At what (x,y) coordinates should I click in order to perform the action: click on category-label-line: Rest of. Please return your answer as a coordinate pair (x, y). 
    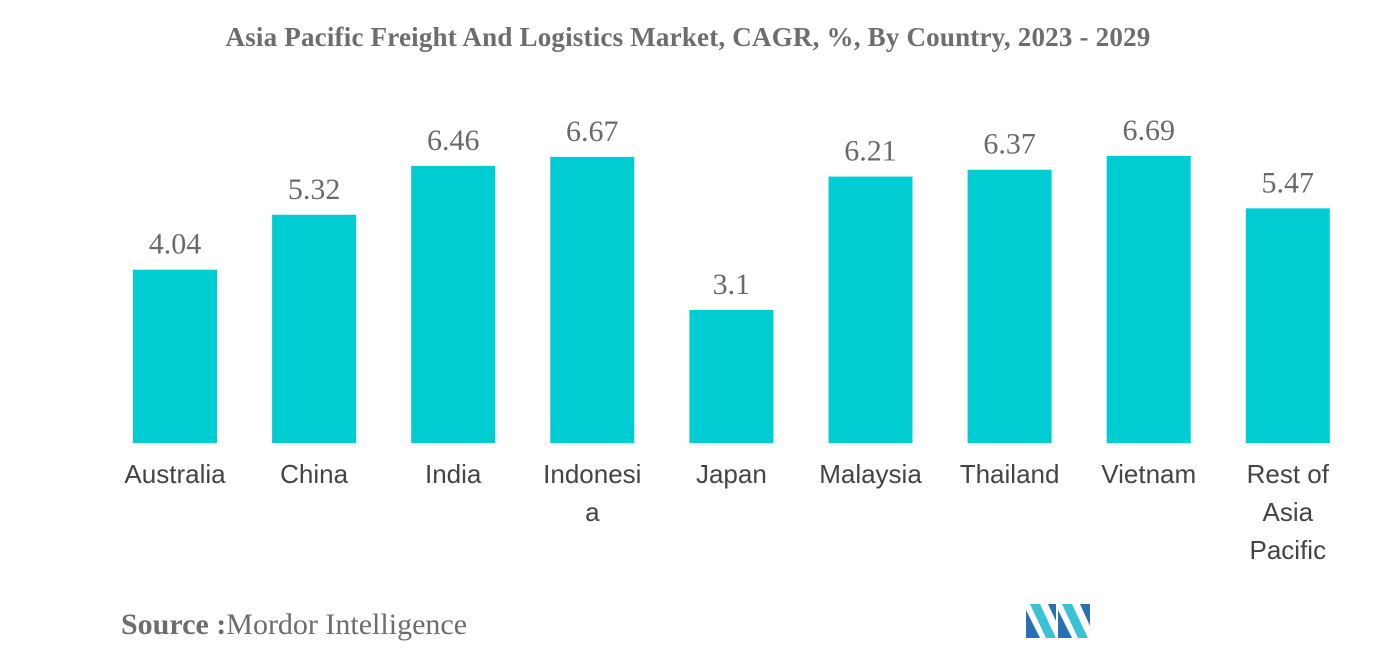
    Looking at the image, I should click on (1288, 474).